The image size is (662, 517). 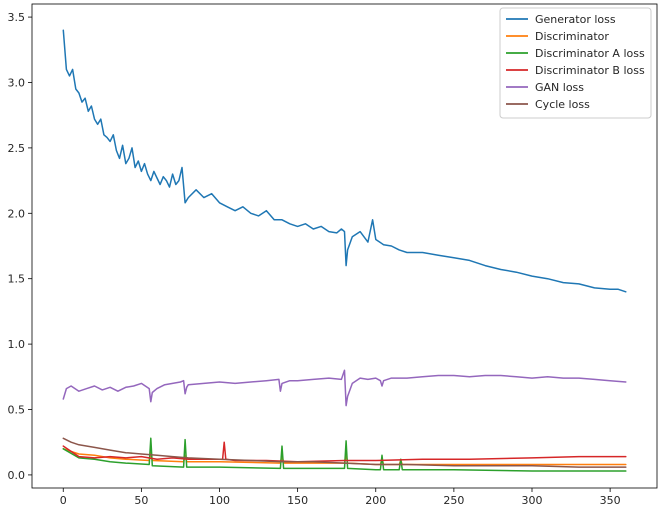 What do you see at coordinates (590, 70) in the screenshot?
I see `legend-label: Discriminator B loss` at bounding box center [590, 70].